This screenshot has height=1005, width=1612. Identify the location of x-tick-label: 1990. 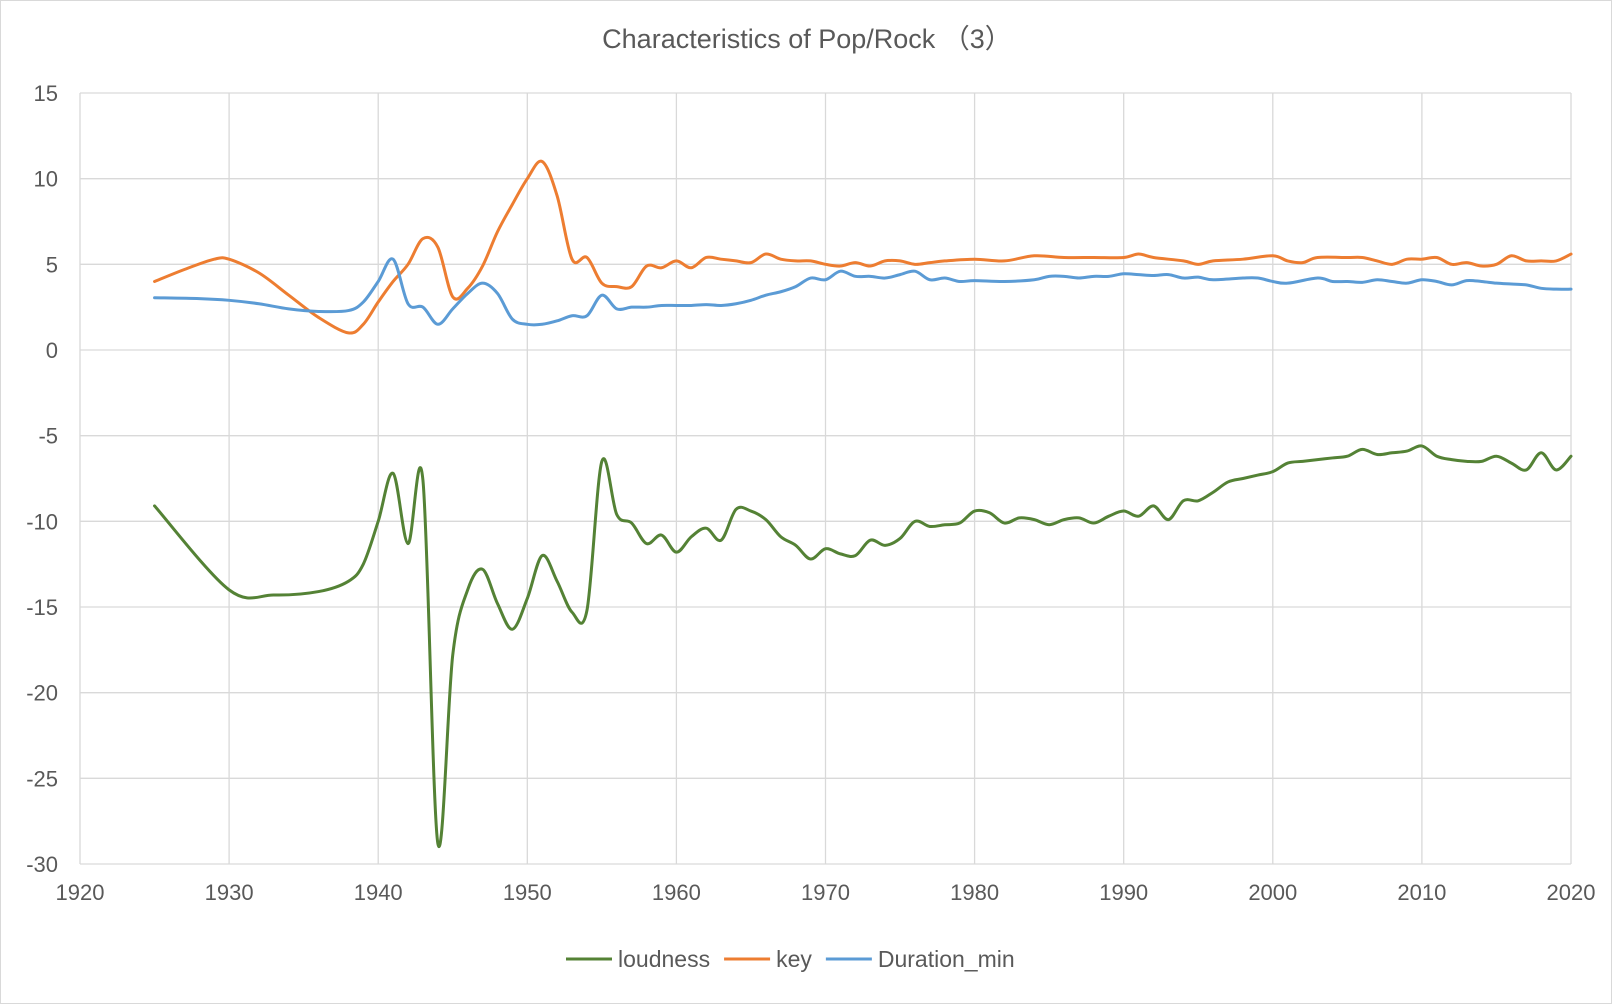
(1123, 892).